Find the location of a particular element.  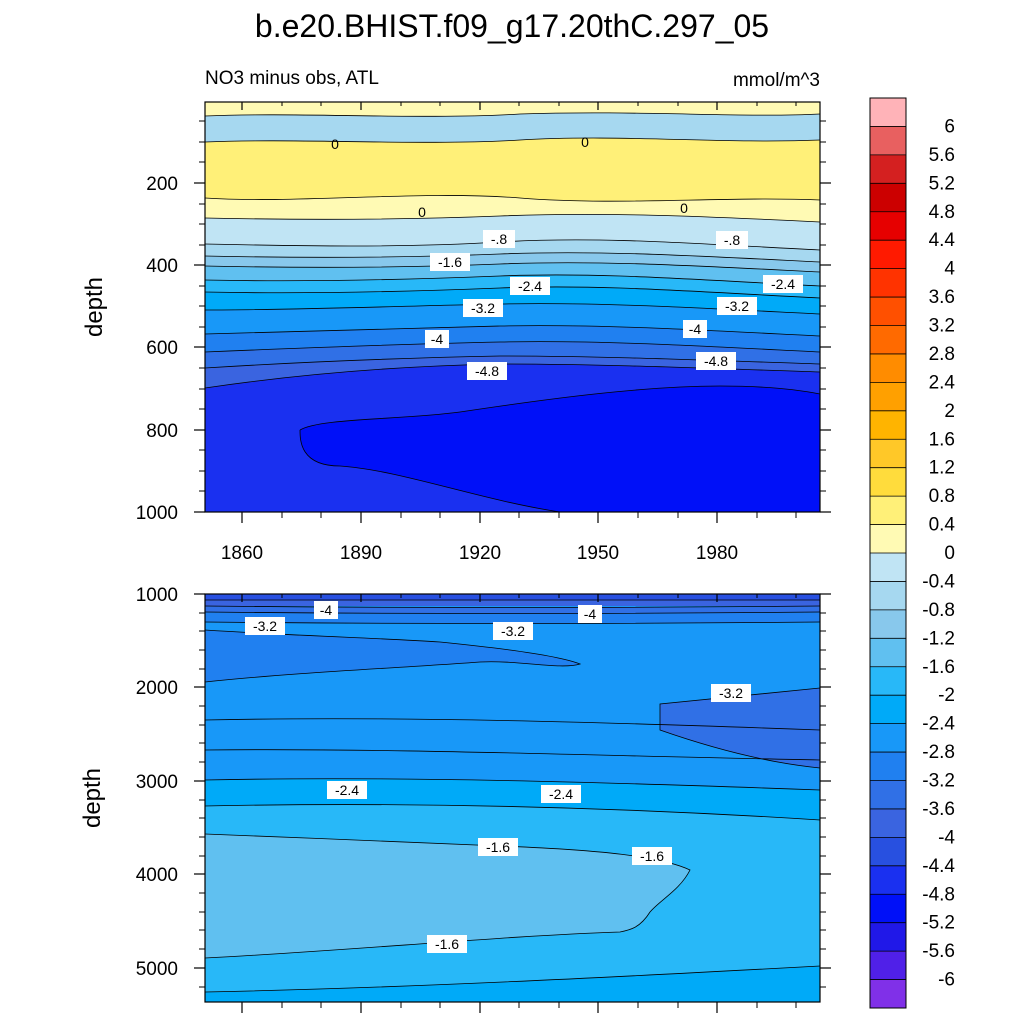

upper-y-axis-label: depth is located at coordinates (94, 307).